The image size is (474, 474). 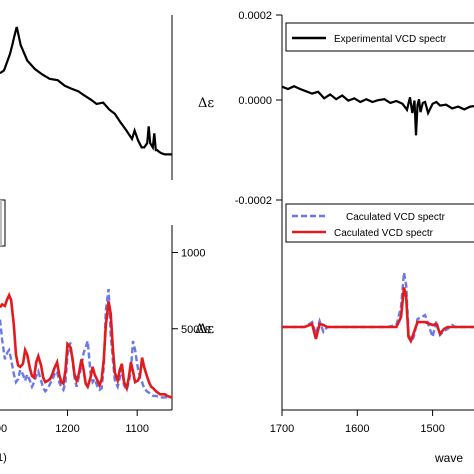 What do you see at coordinates (255, 101) in the screenshot?
I see `right-top-tick-label-1: 0.0000` at bounding box center [255, 101].